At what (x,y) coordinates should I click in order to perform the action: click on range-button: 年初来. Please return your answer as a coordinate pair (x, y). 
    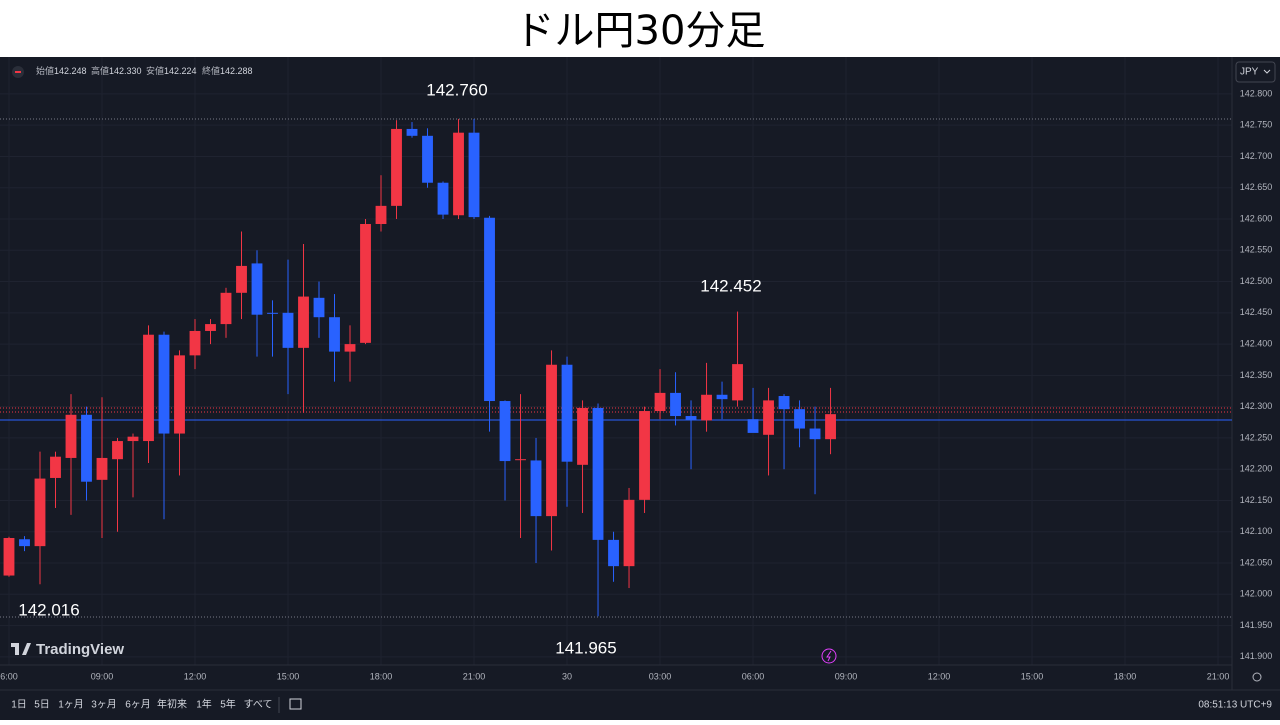
    Looking at the image, I should click on (172, 704).